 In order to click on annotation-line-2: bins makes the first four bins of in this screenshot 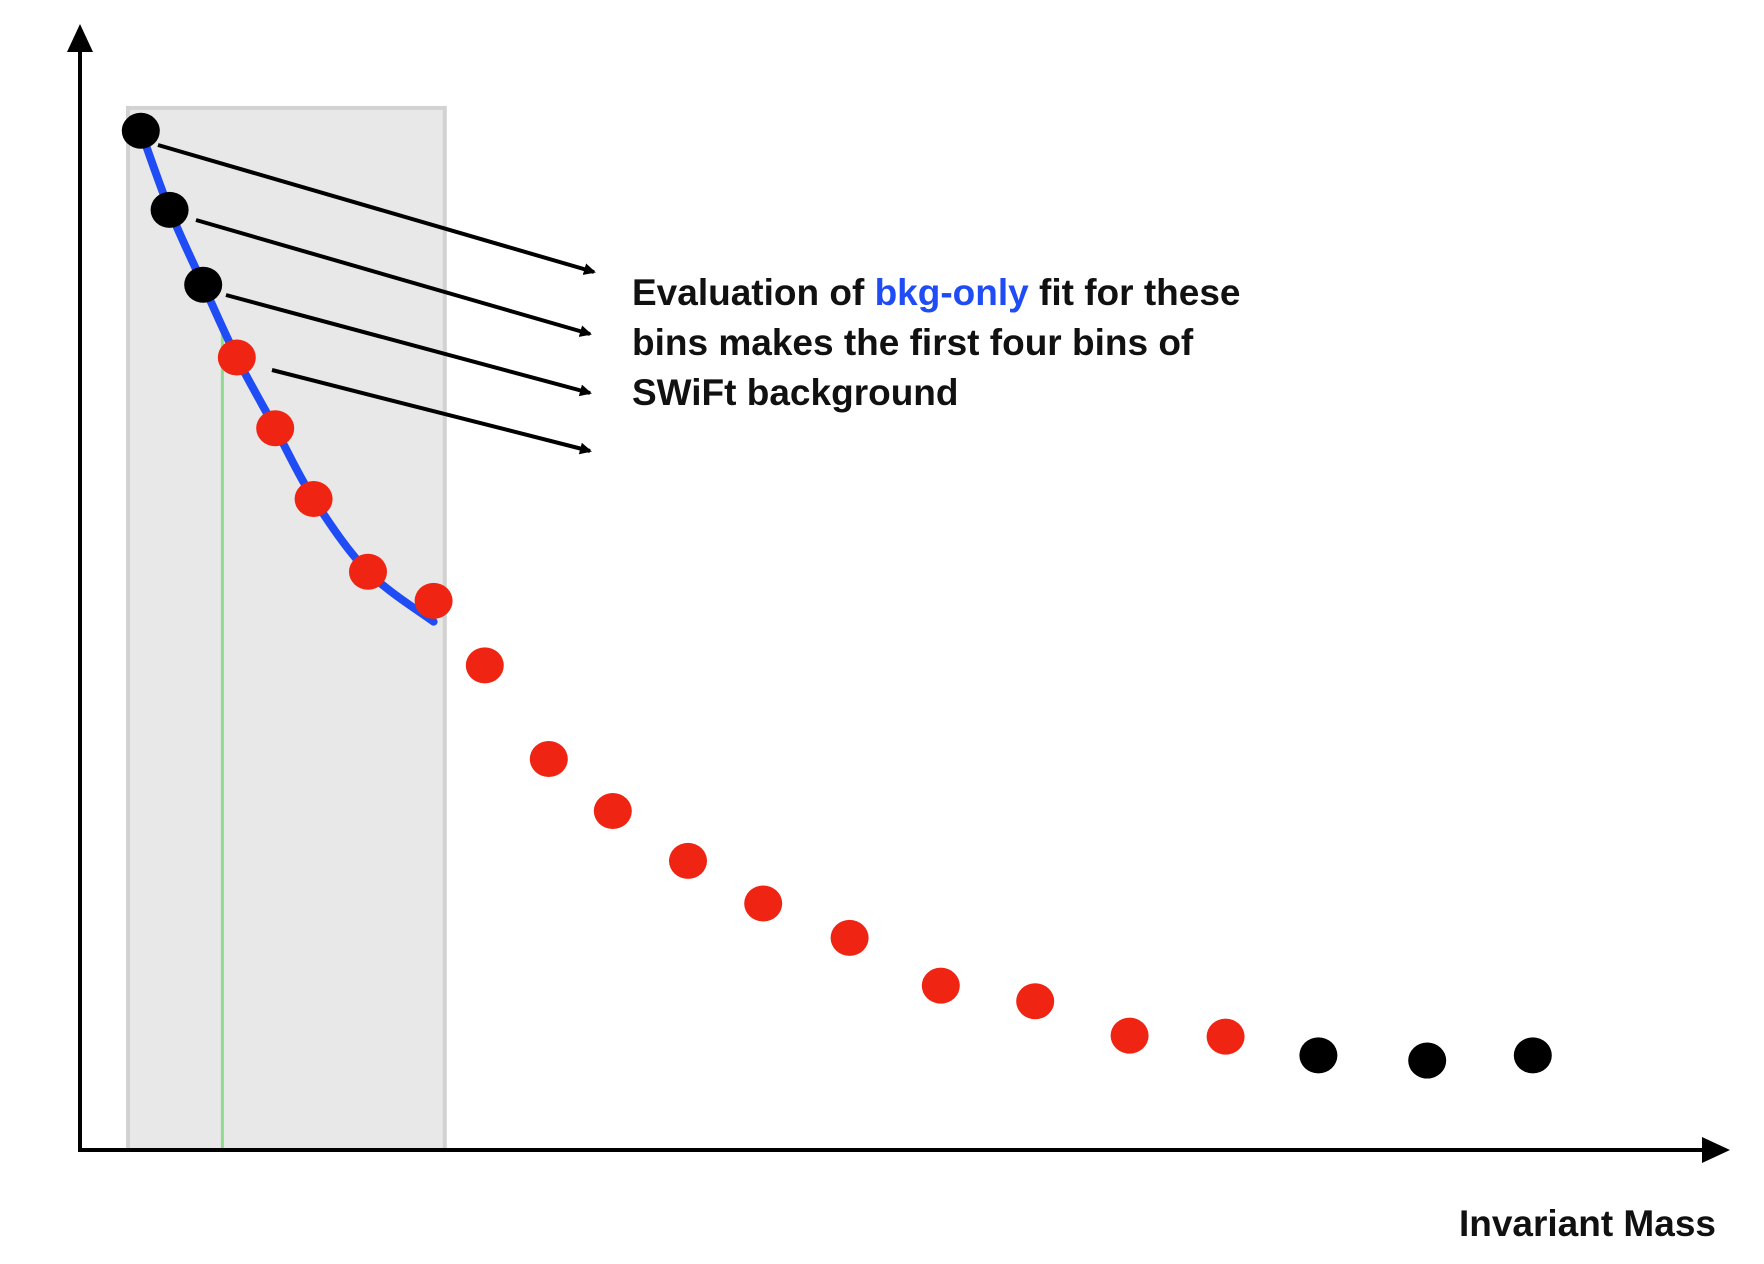, I will do `click(913, 342)`.